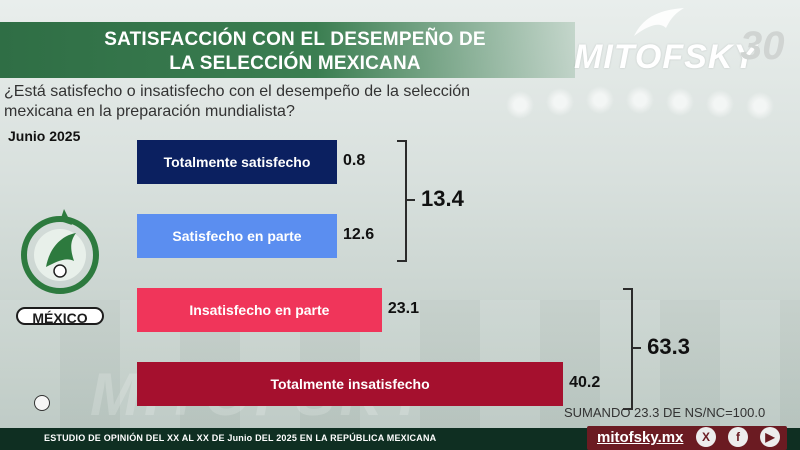 The height and width of the screenshot is (450, 800). I want to click on bar-label-insatisfecho-en-parte: Insatisfecho en parte, so click(259, 310).